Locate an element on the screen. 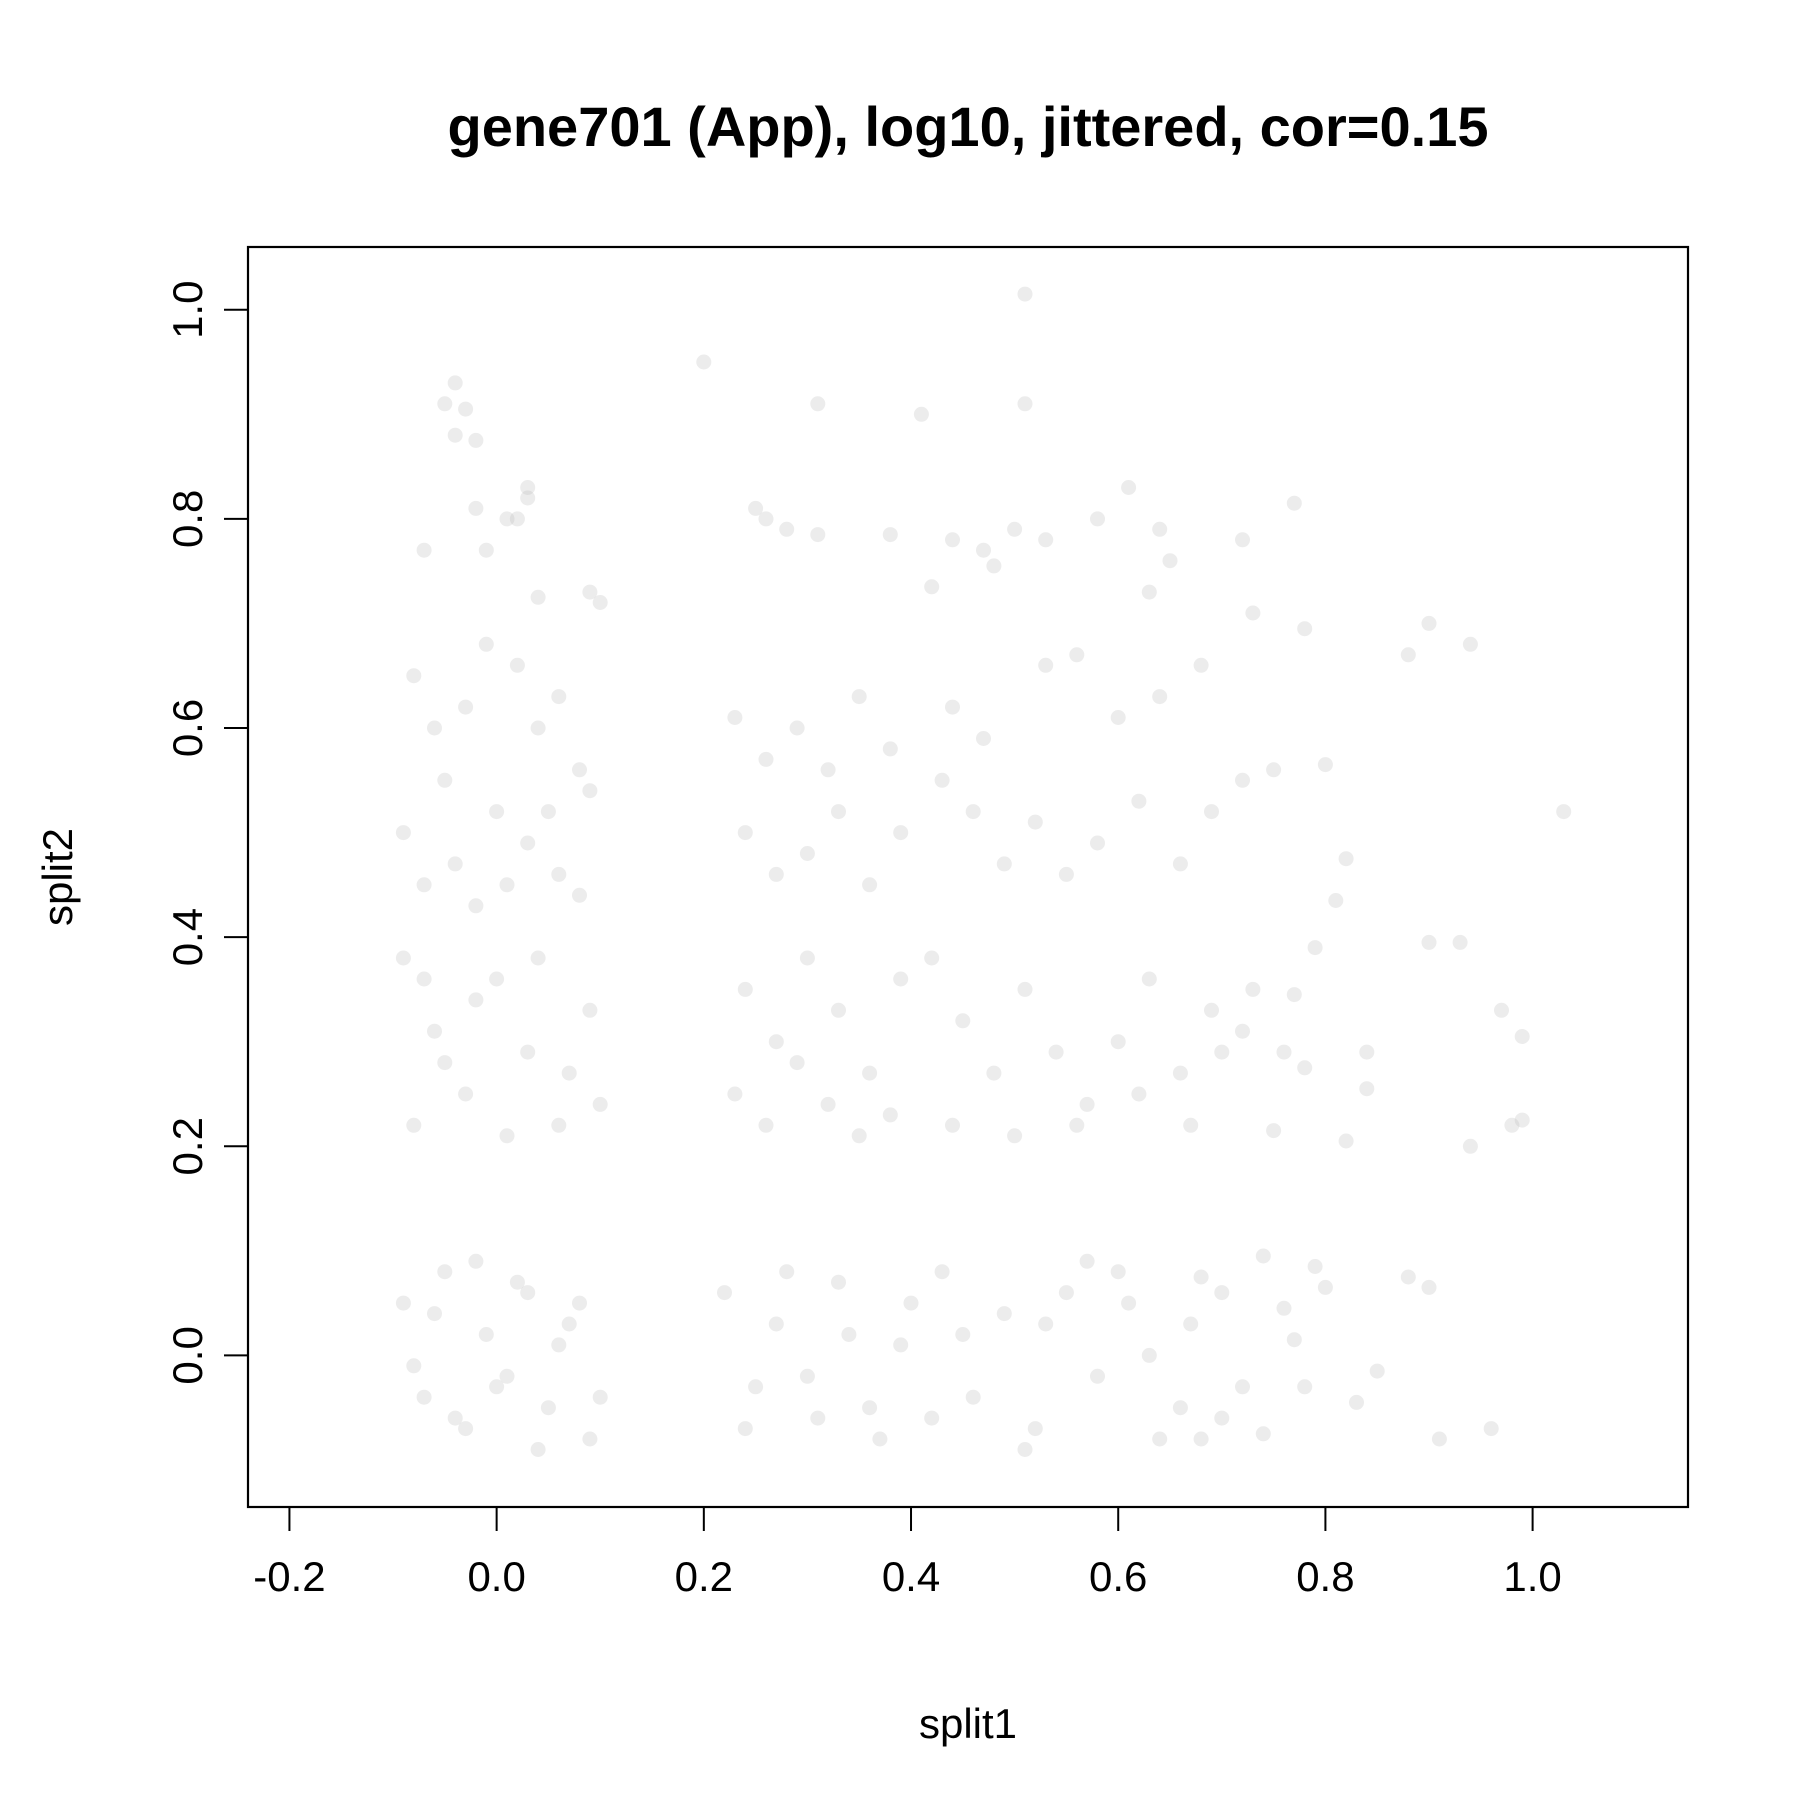 Image resolution: width=1800 pixels, height=1800 pixels. y-tick-label: 0.4 is located at coordinates (187, 937).